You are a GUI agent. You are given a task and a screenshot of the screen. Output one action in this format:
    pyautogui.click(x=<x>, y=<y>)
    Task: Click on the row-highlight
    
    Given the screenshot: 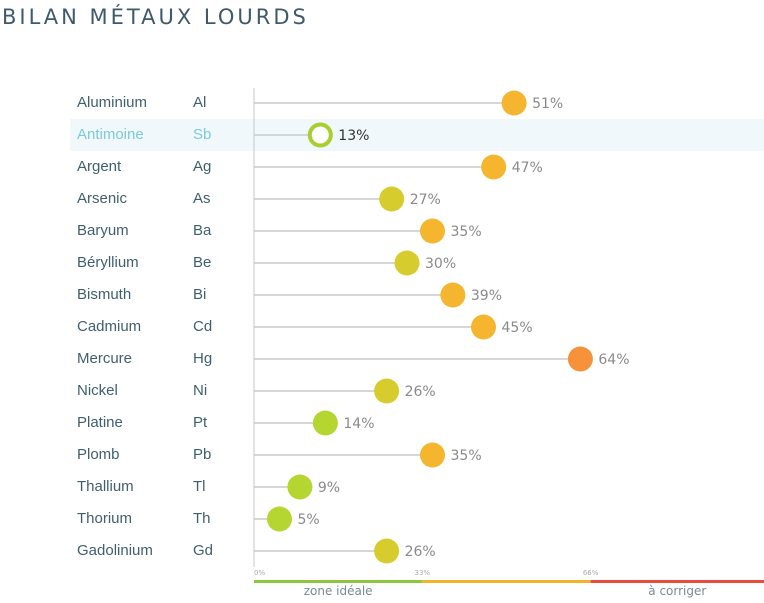 What is the action you would take?
    pyautogui.click(x=417, y=135)
    